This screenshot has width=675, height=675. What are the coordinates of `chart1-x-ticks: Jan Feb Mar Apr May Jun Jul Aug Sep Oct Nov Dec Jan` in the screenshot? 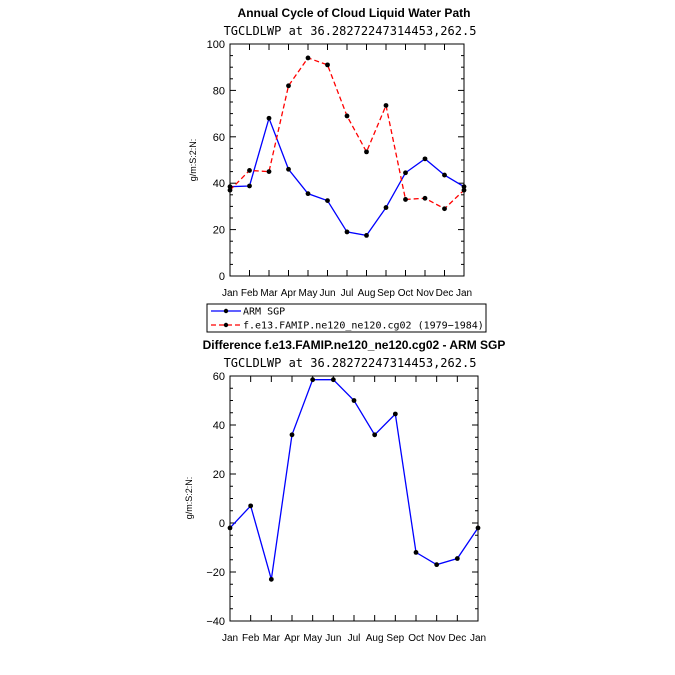 It's located at (347, 171).